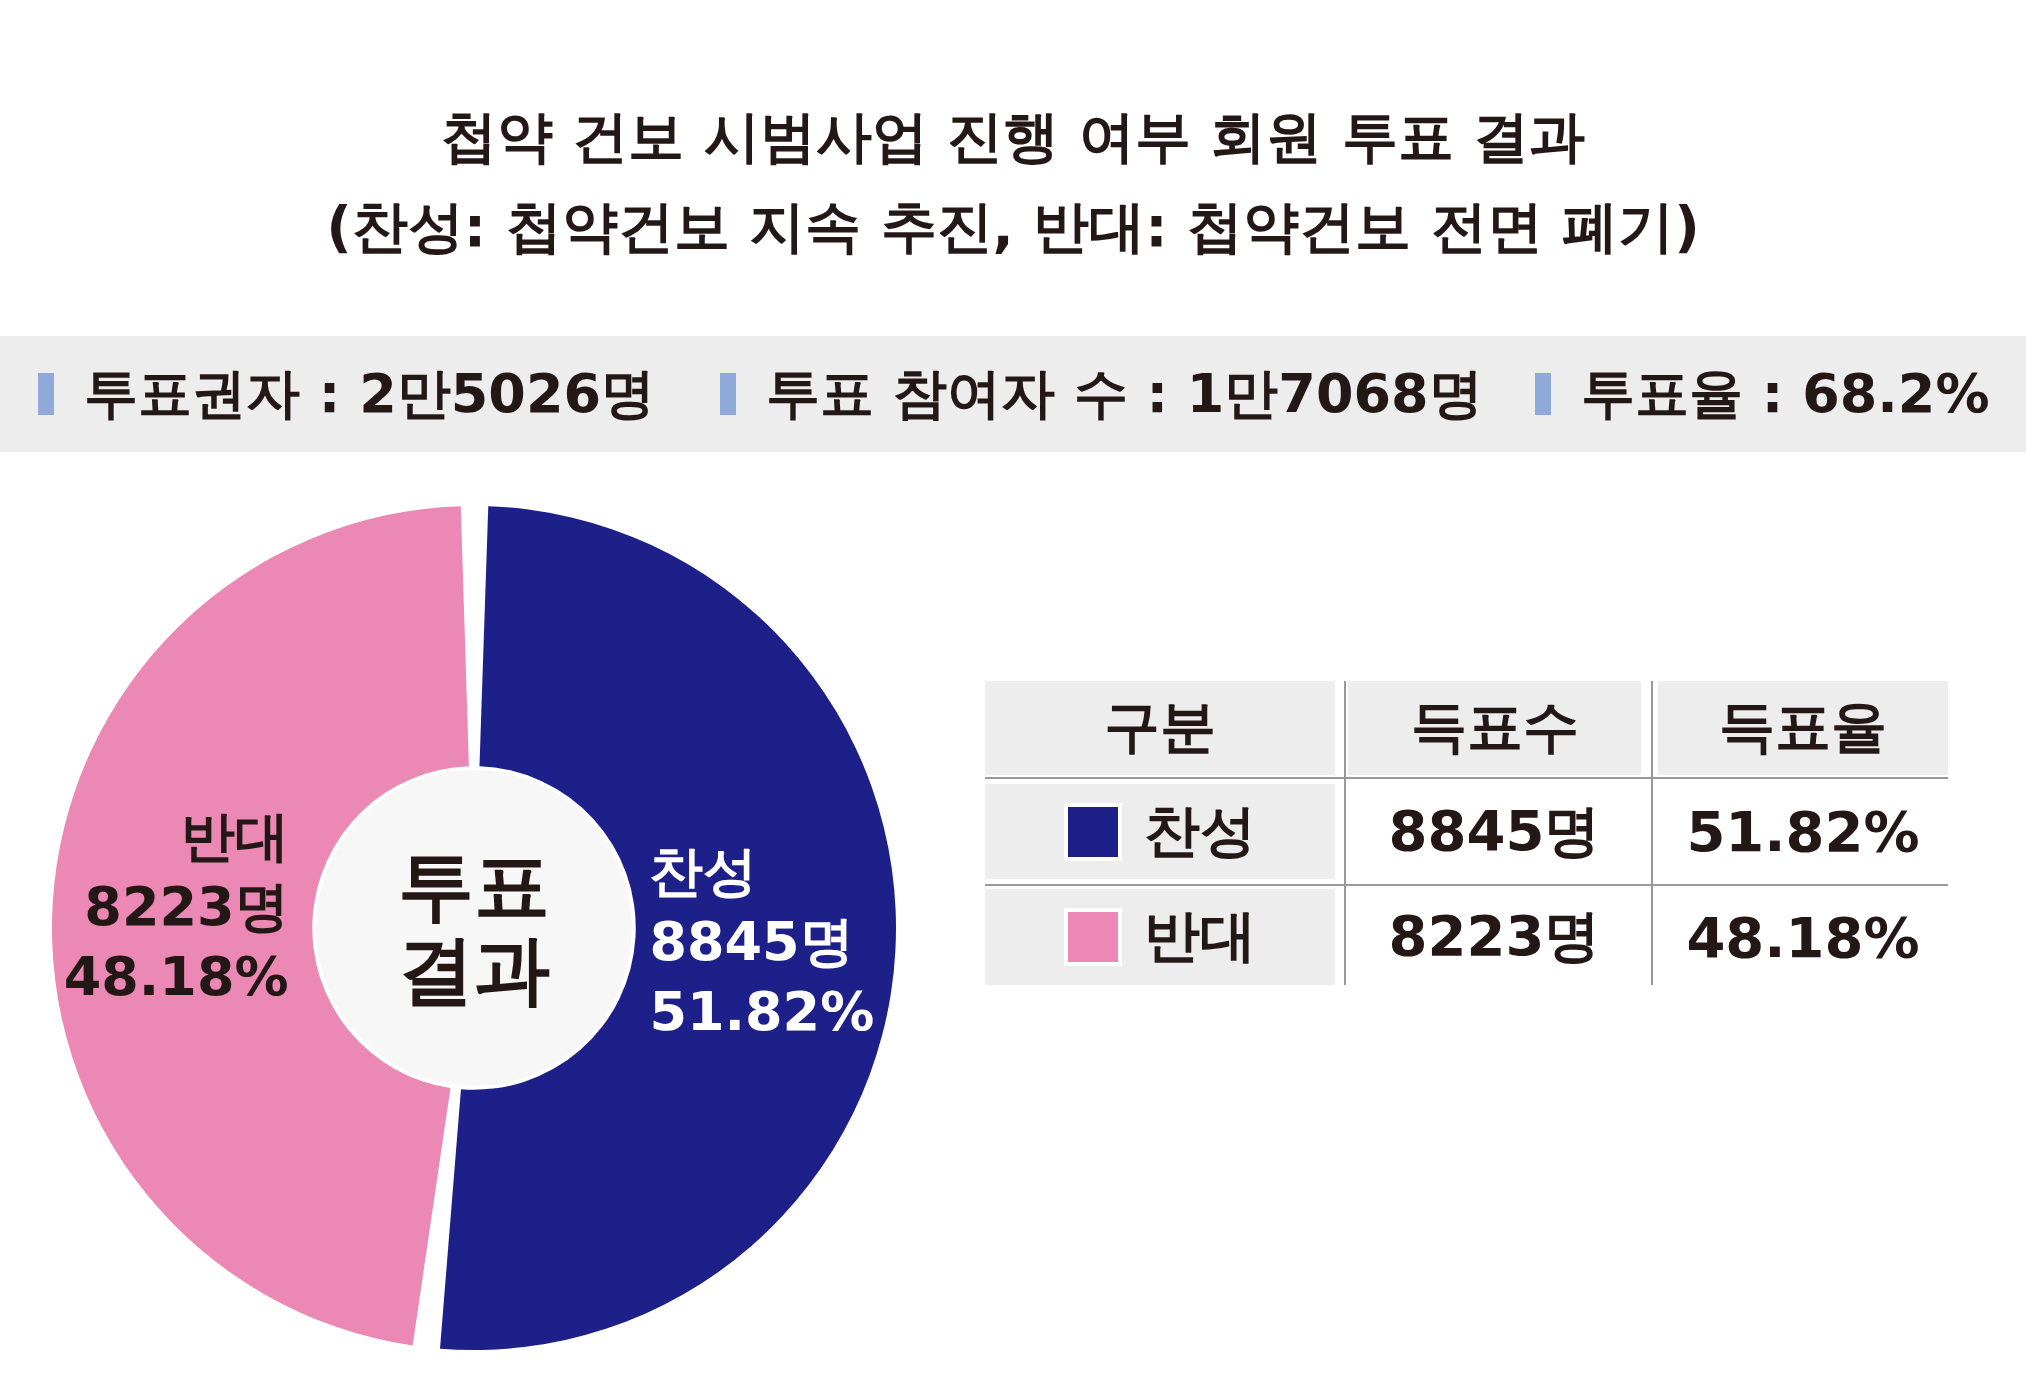 The image size is (2026, 1379). What do you see at coordinates (703, 871) in the screenshot?
I see `slice-label: 찬성` at bounding box center [703, 871].